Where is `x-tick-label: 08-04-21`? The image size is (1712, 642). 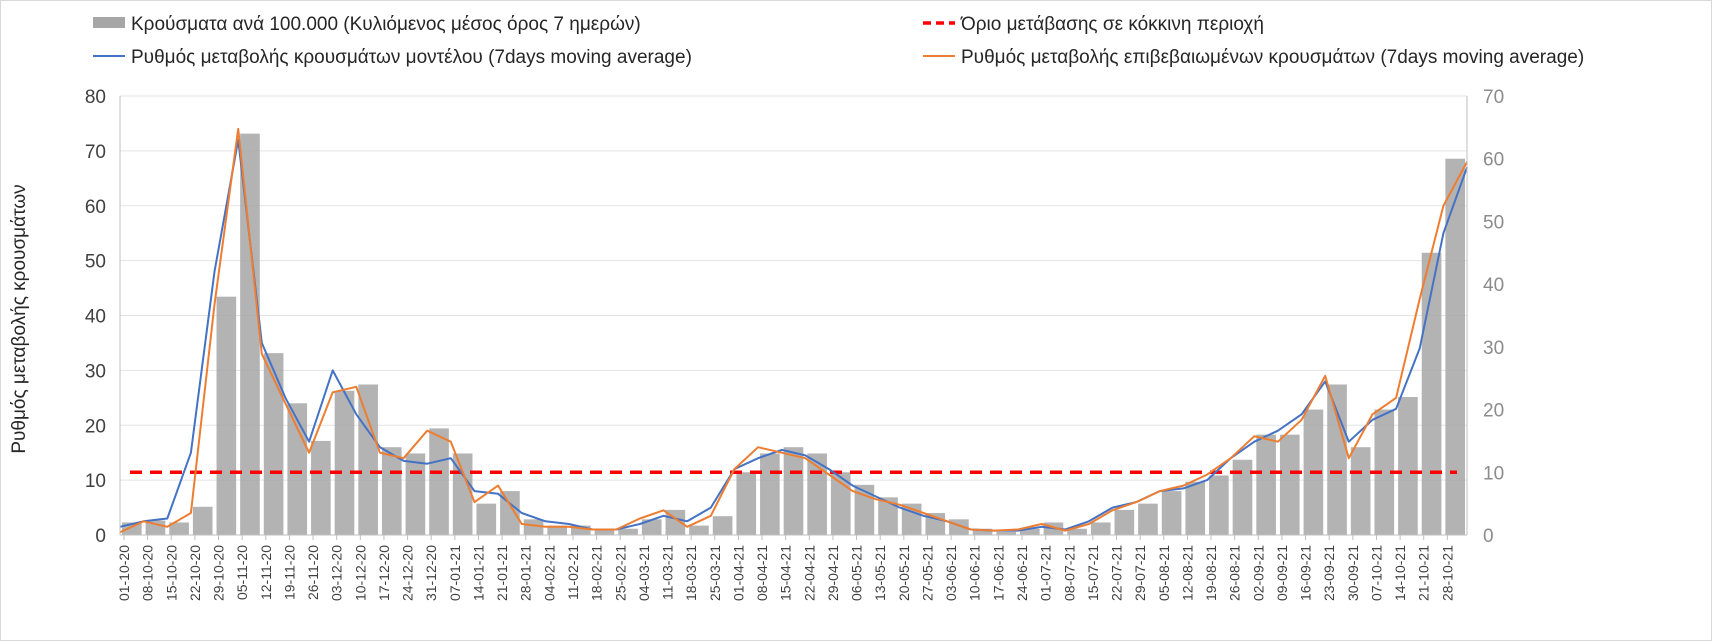 x-tick-label: 08-04-21 is located at coordinates (762, 573).